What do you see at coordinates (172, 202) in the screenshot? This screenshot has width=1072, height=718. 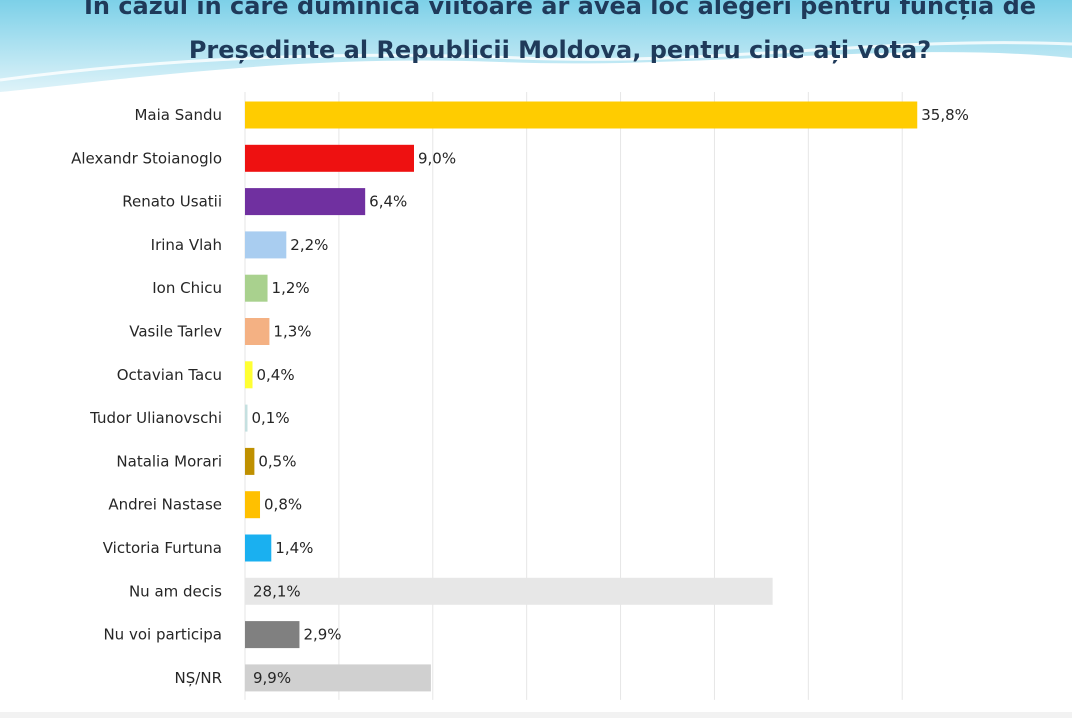 I see `category-label: Renato Usatii` at bounding box center [172, 202].